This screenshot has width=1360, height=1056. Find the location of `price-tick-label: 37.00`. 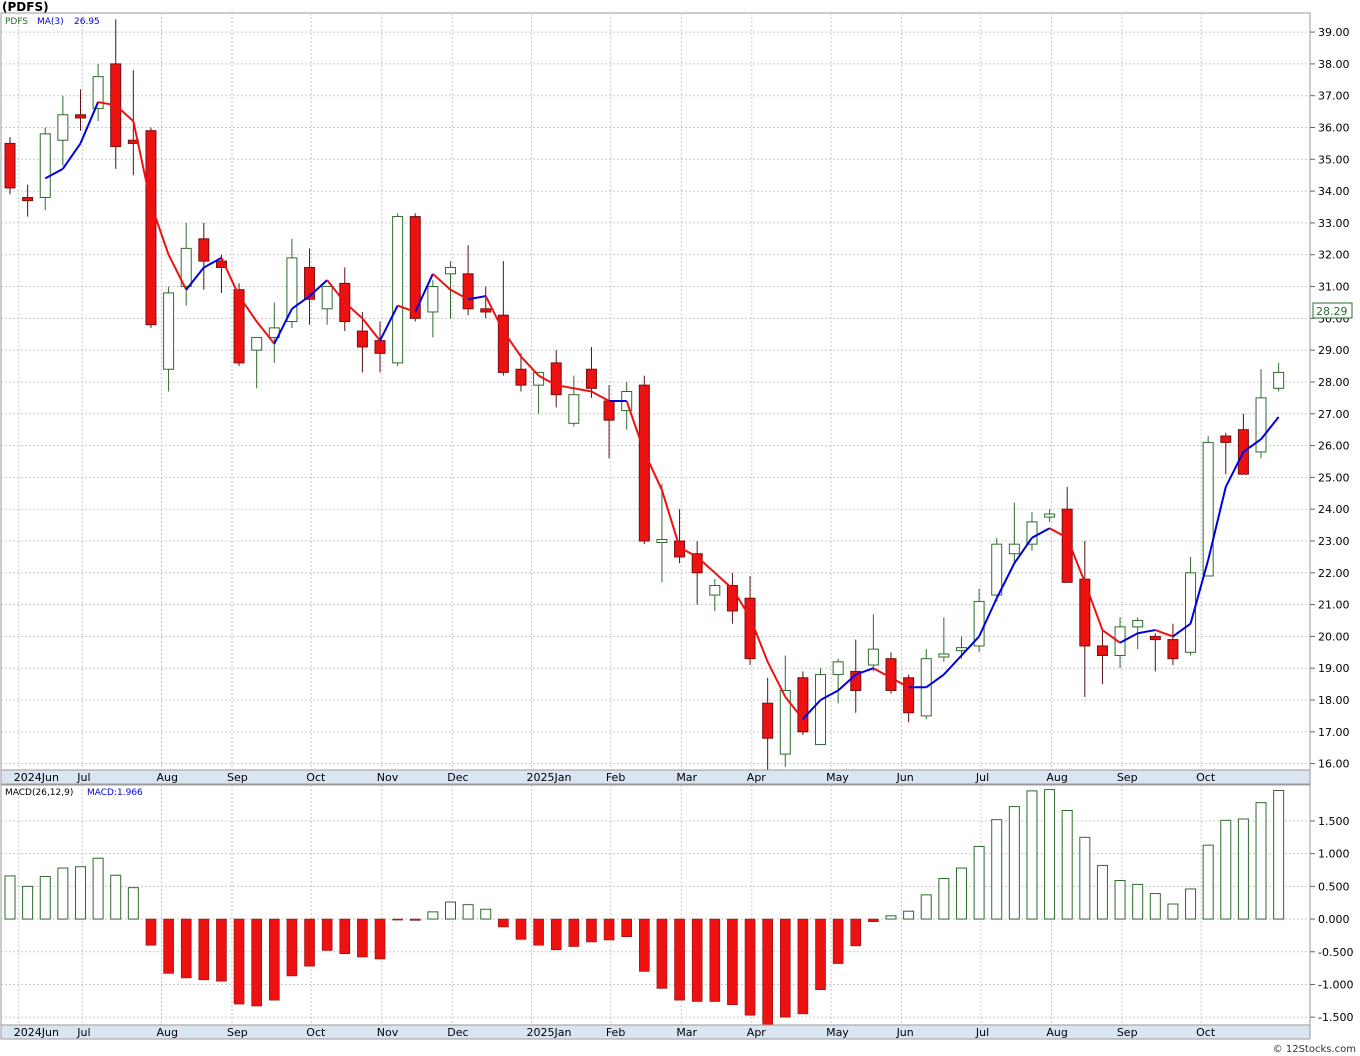

price-tick-label: 37.00 is located at coordinates (1334, 96).